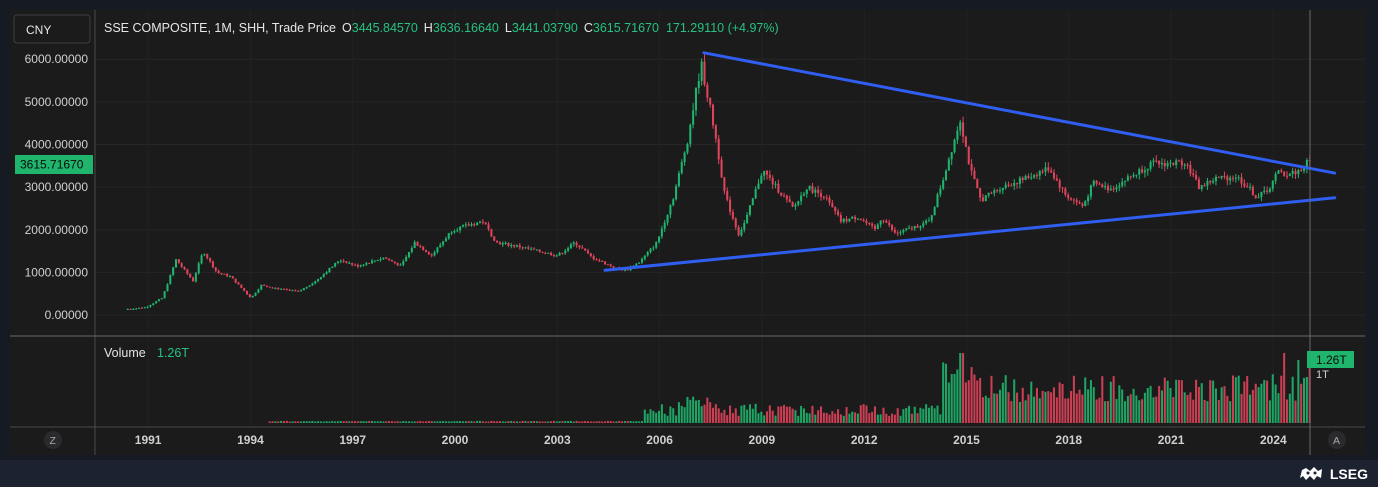  I want to click on zoom-button, so click(53, 440).